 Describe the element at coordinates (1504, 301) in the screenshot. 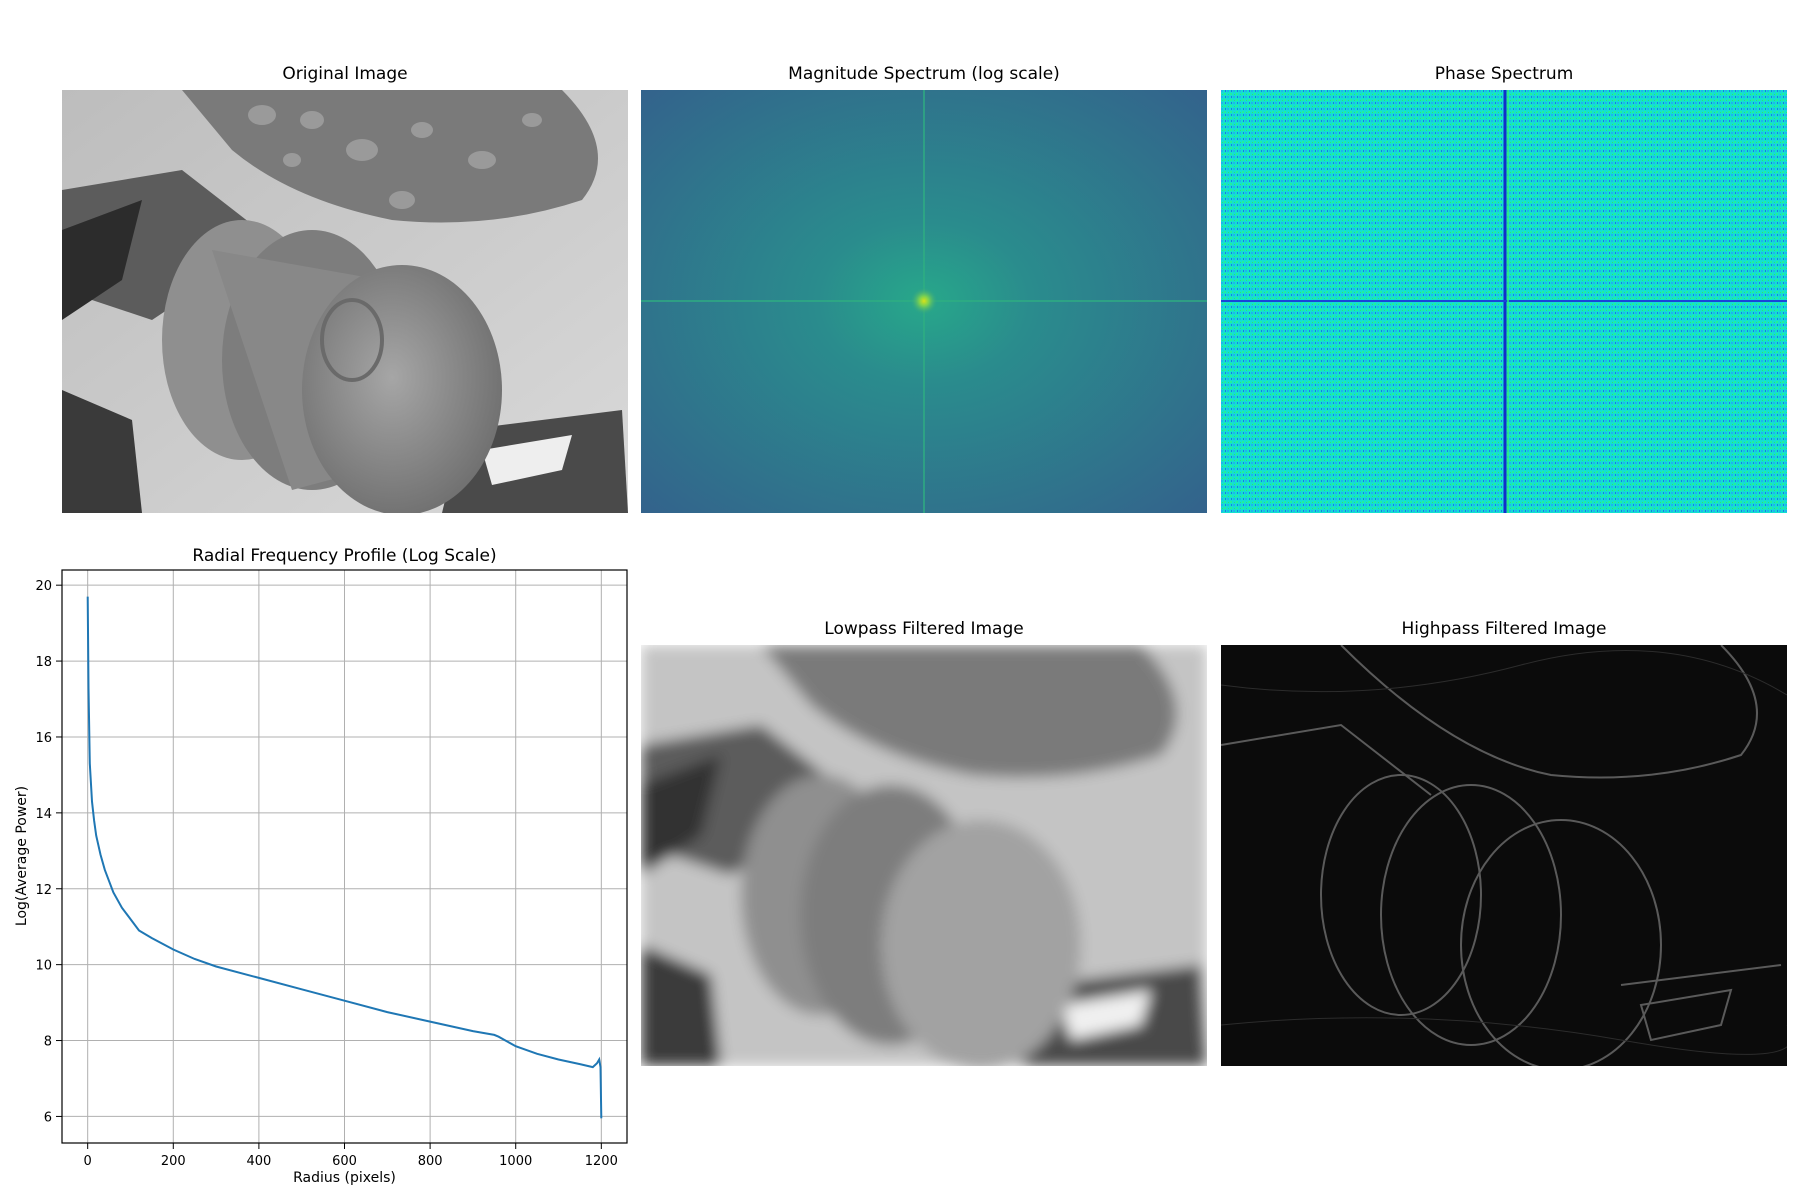

I see `phase-spectrum-image` at that location.